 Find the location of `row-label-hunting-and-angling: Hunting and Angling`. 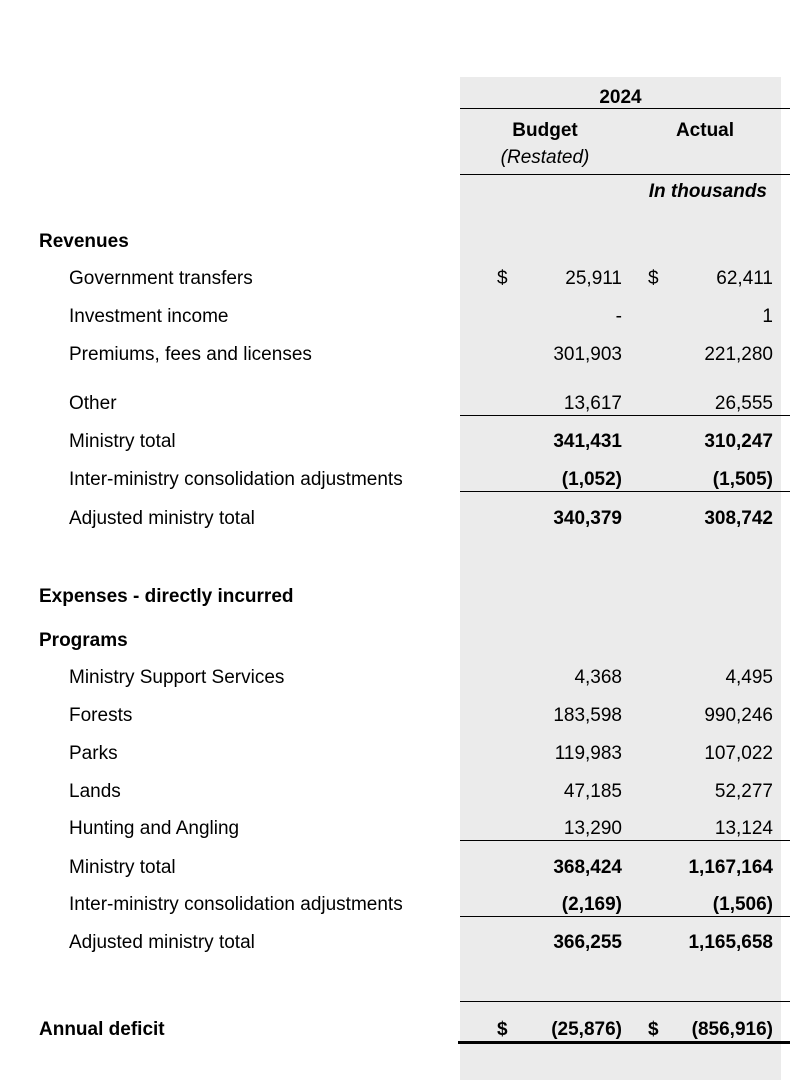

row-label-hunting-and-angling: Hunting and Angling is located at coordinates (154, 828).